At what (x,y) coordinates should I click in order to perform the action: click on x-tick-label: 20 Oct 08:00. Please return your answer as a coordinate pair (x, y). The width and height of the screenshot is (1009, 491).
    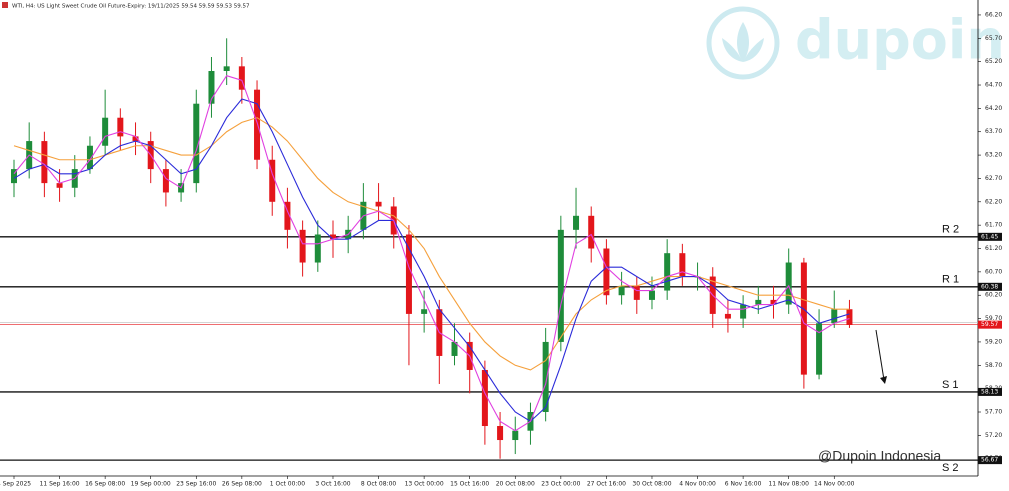
    Looking at the image, I should click on (515, 484).